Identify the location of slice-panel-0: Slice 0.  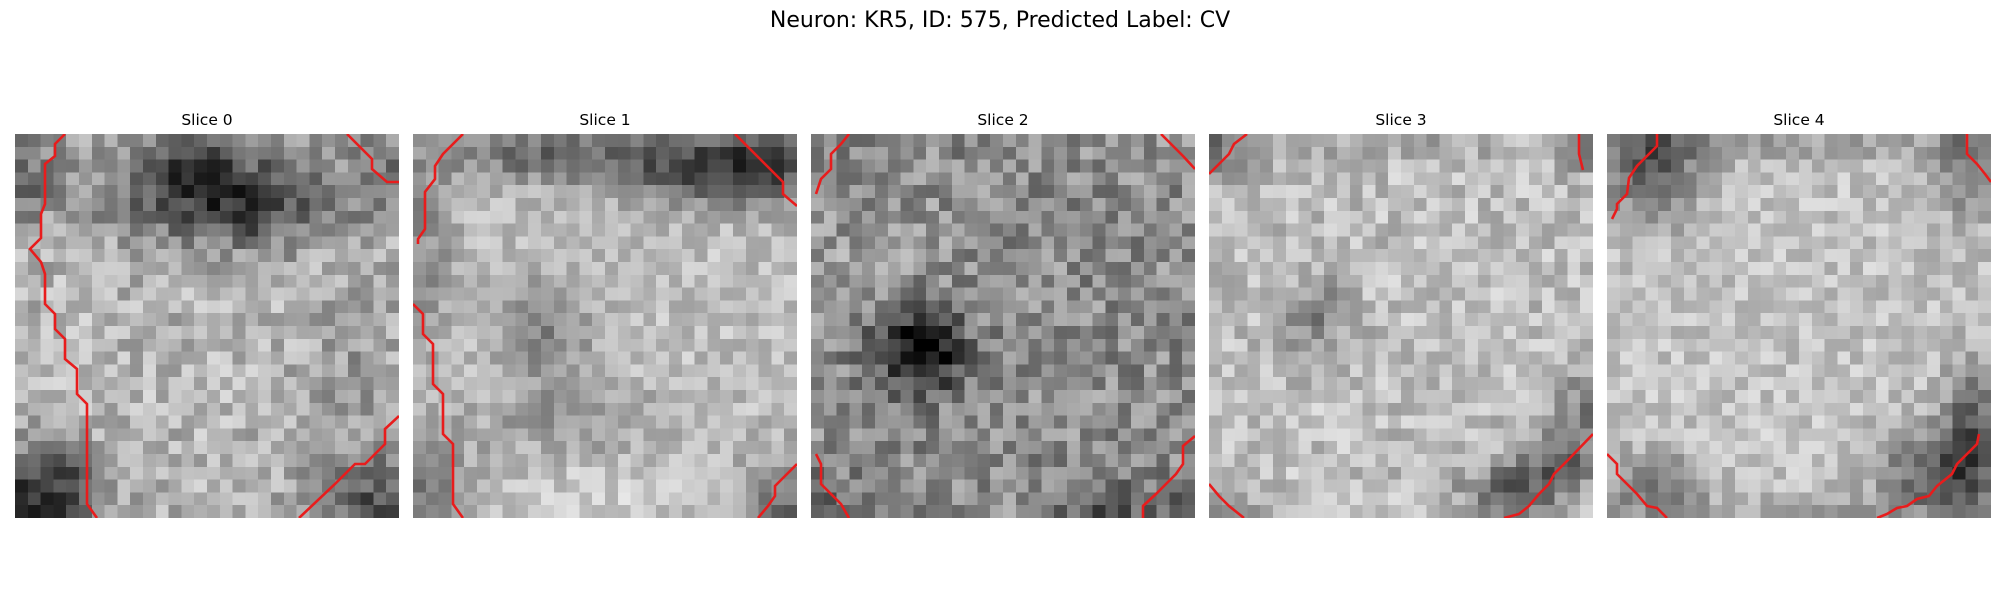
(207, 313).